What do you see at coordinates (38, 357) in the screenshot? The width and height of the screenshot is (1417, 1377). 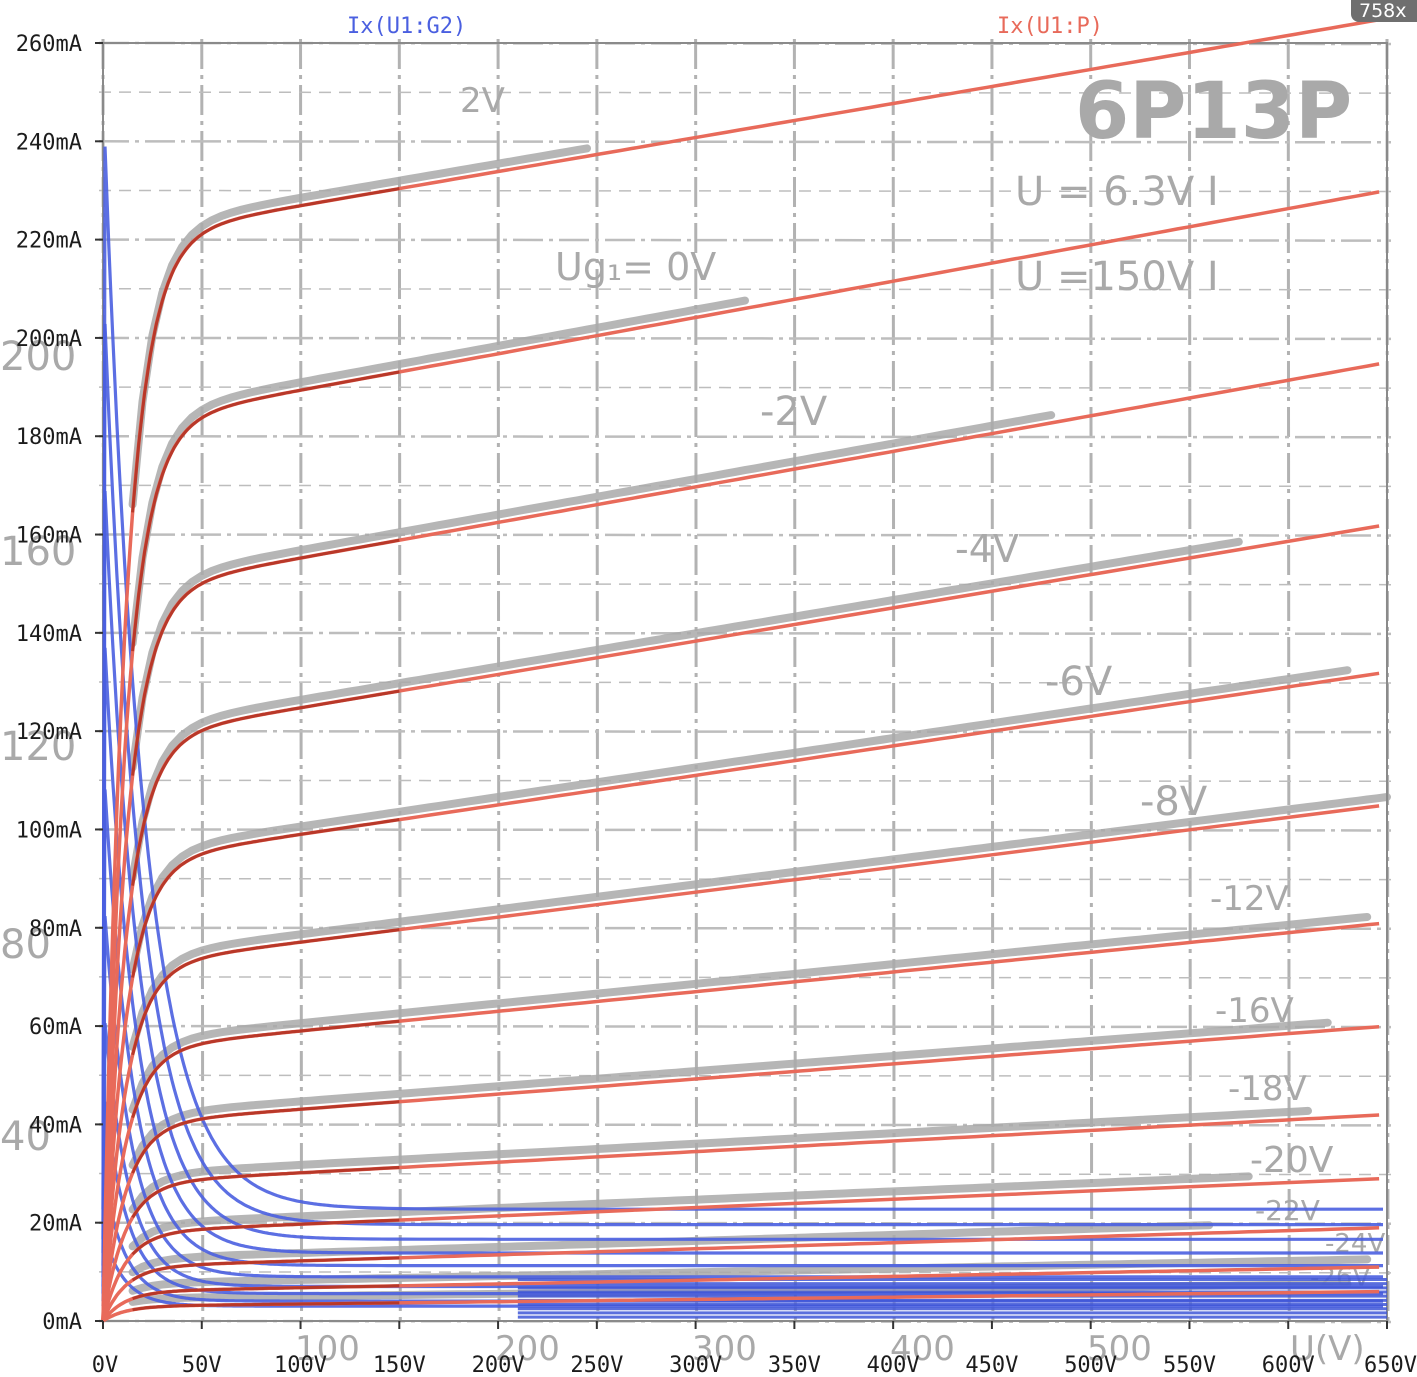 I see `scan-y-mark: 200` at bounding box center [38, 357].